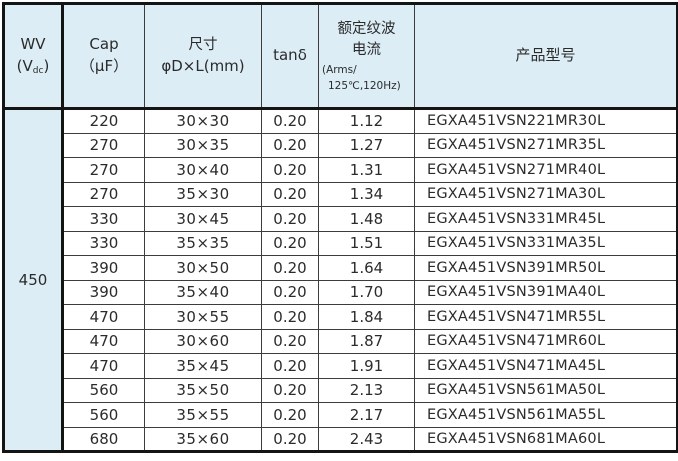 Image resolution: width=678 pixels, height=461 pixels. Describe the element at coordinates (366, 439) in the screenshot. I see `ripple-cell: 2.43` at that location.